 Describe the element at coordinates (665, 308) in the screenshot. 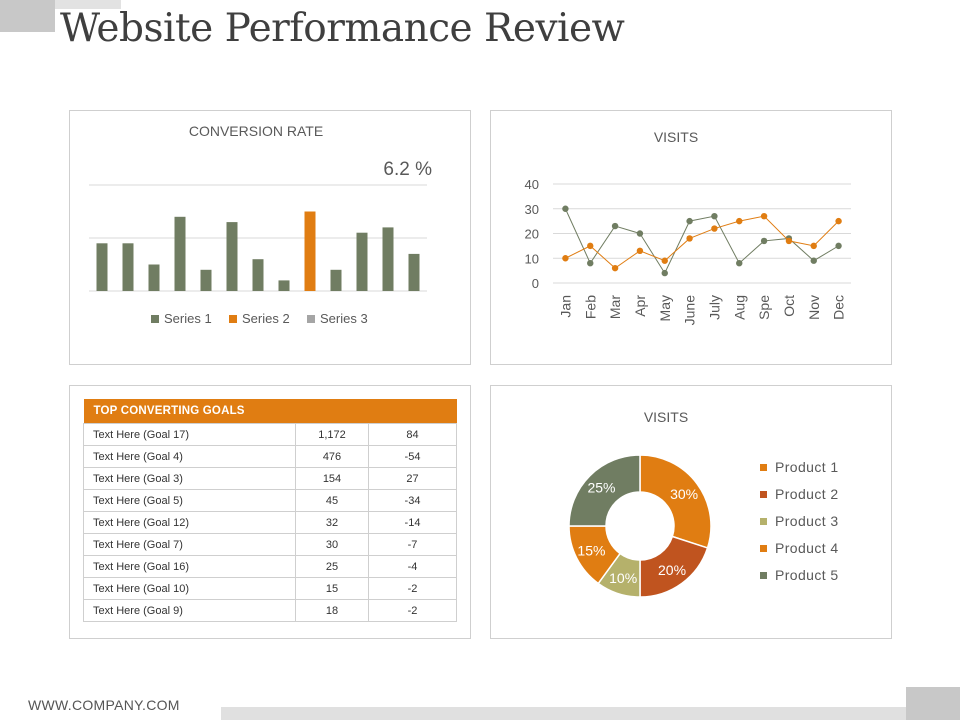

I see `x-tick-label: May` at that location.